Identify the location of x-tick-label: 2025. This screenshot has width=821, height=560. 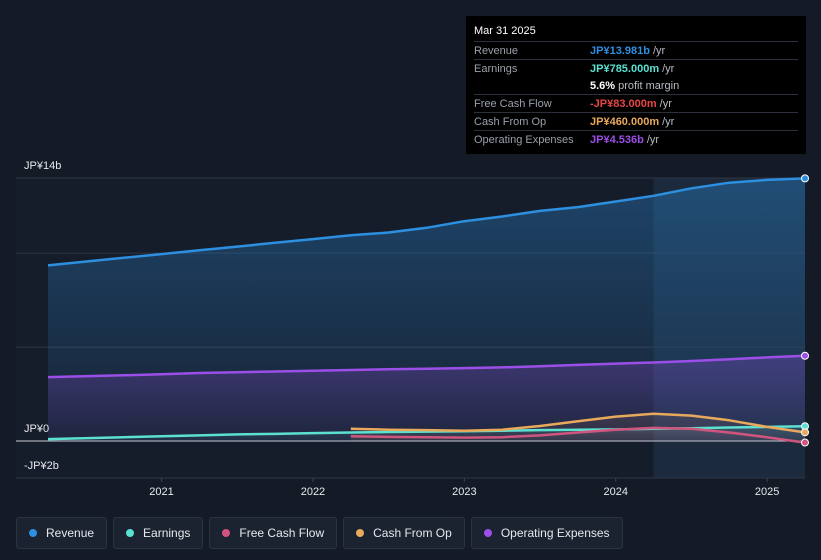
(767, 492).